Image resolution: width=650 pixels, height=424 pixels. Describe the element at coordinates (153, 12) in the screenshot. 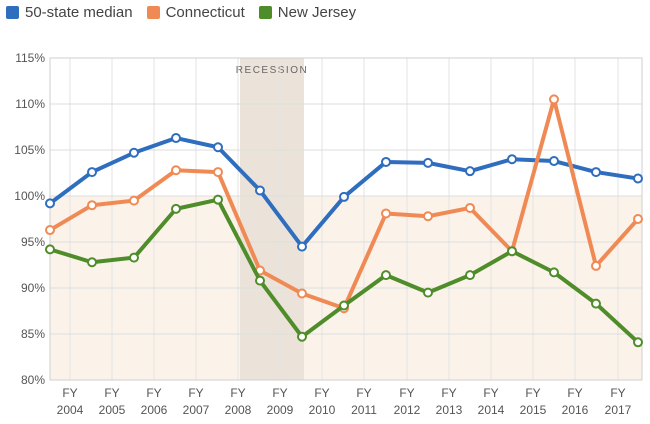

I see `legend-swatch-connecticut` at that location.